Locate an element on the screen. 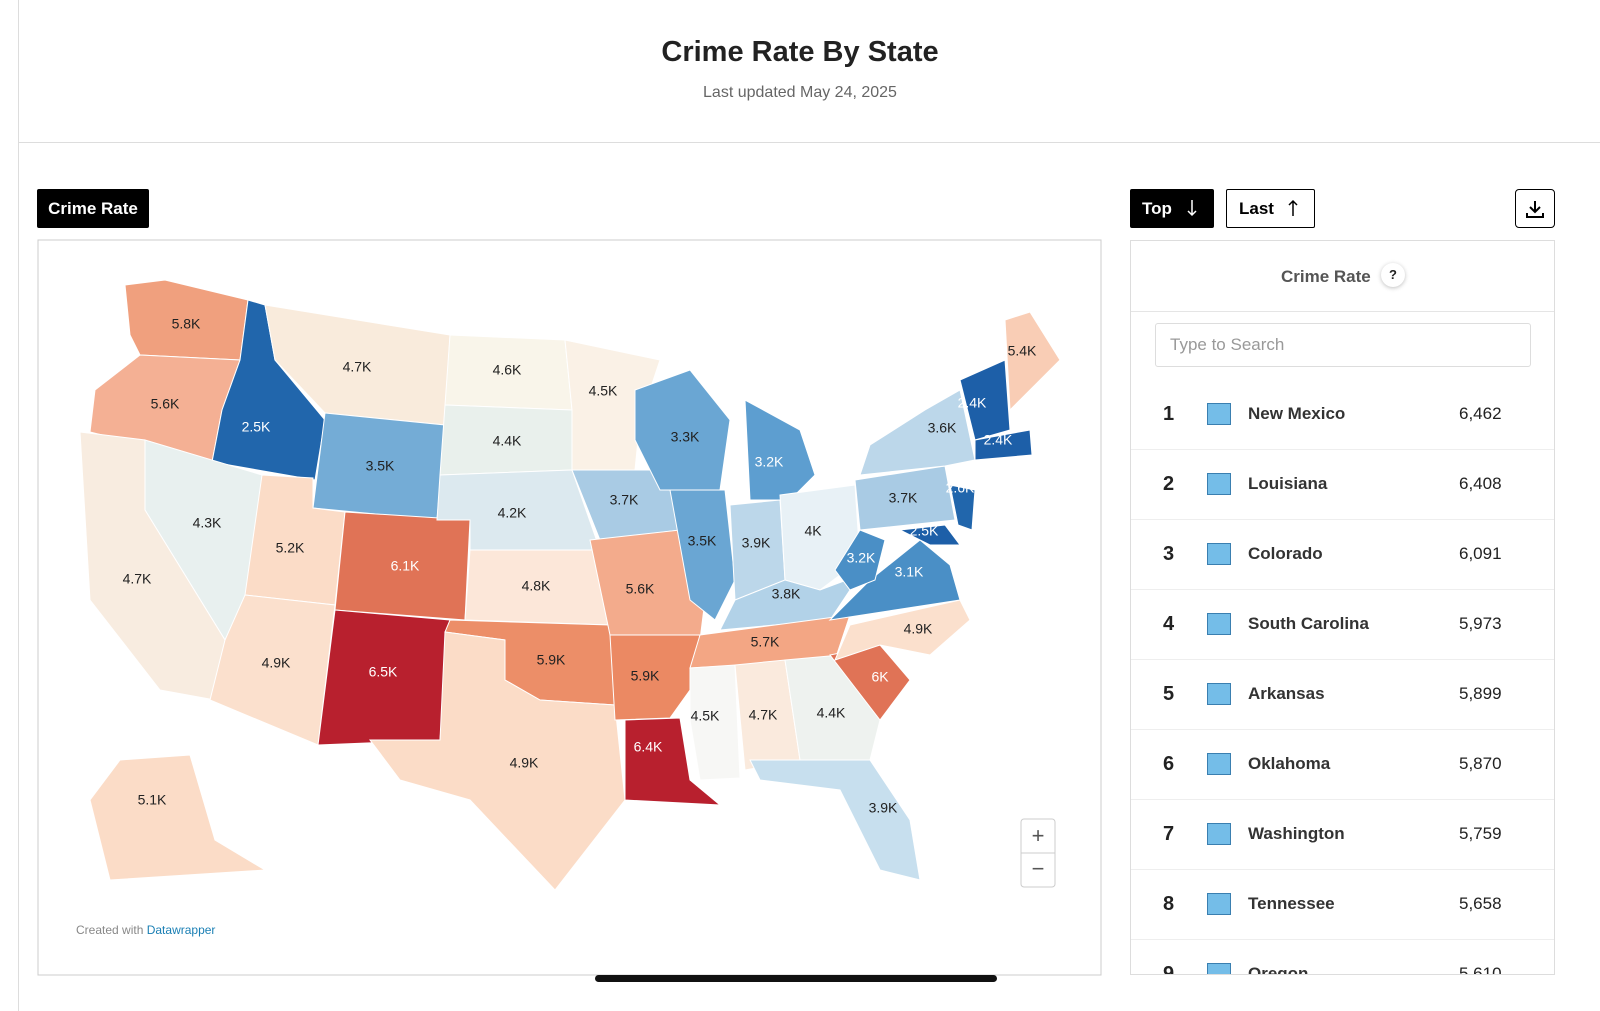 The width and height of the screenshot is (1600, 1011). state-value: 5,899 is located at coordinates (1480, 693).